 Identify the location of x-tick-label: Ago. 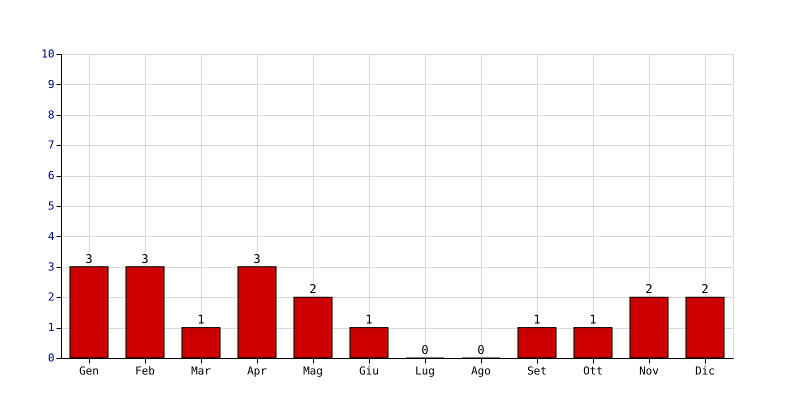
(481, 371).